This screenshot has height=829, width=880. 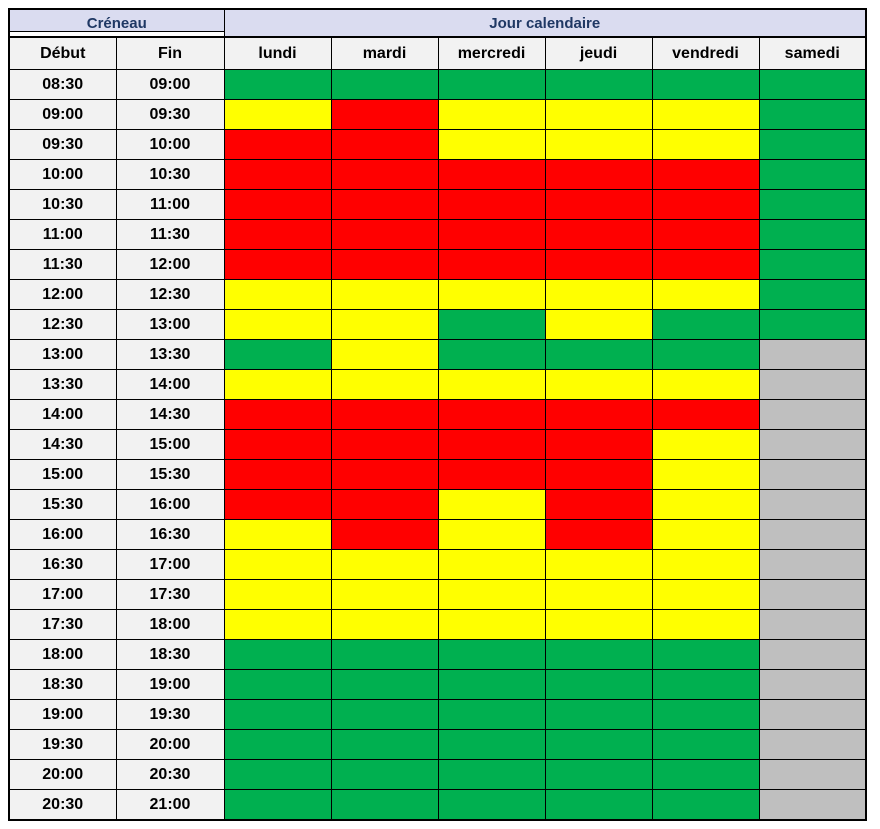 I want to click on slot-cell-vendredi-09:30, so click(x=705, y=144).